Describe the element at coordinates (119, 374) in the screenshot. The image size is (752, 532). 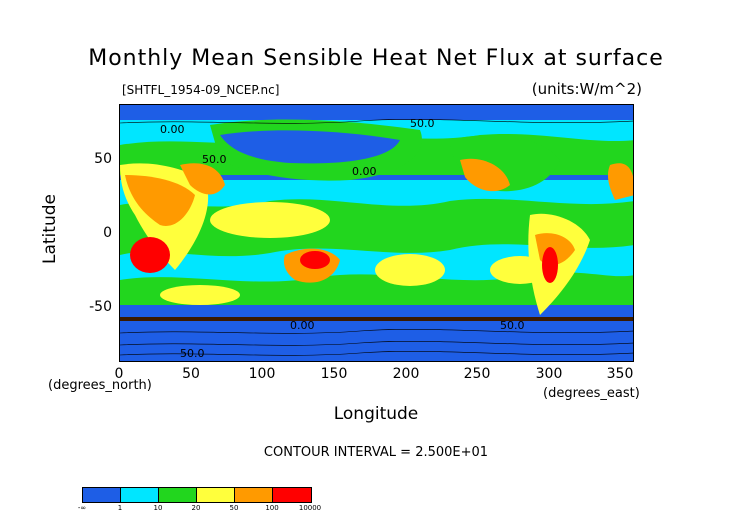
I see `x-tick-label: 0` at that location.